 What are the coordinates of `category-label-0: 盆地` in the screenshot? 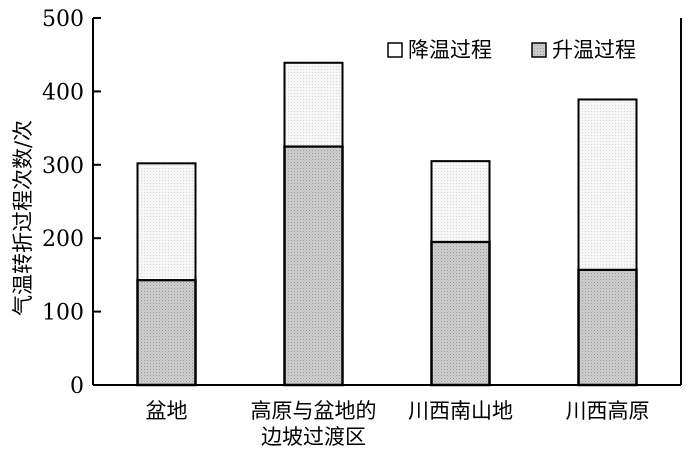 It's located at (167, 411).